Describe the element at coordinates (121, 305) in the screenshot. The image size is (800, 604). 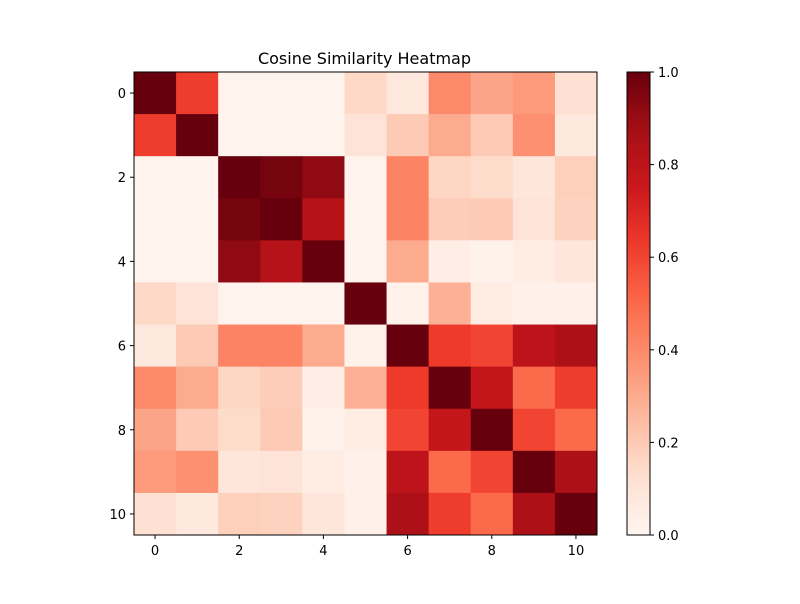
I see `y-axis: 0 2 4 6 8 10` at that location.